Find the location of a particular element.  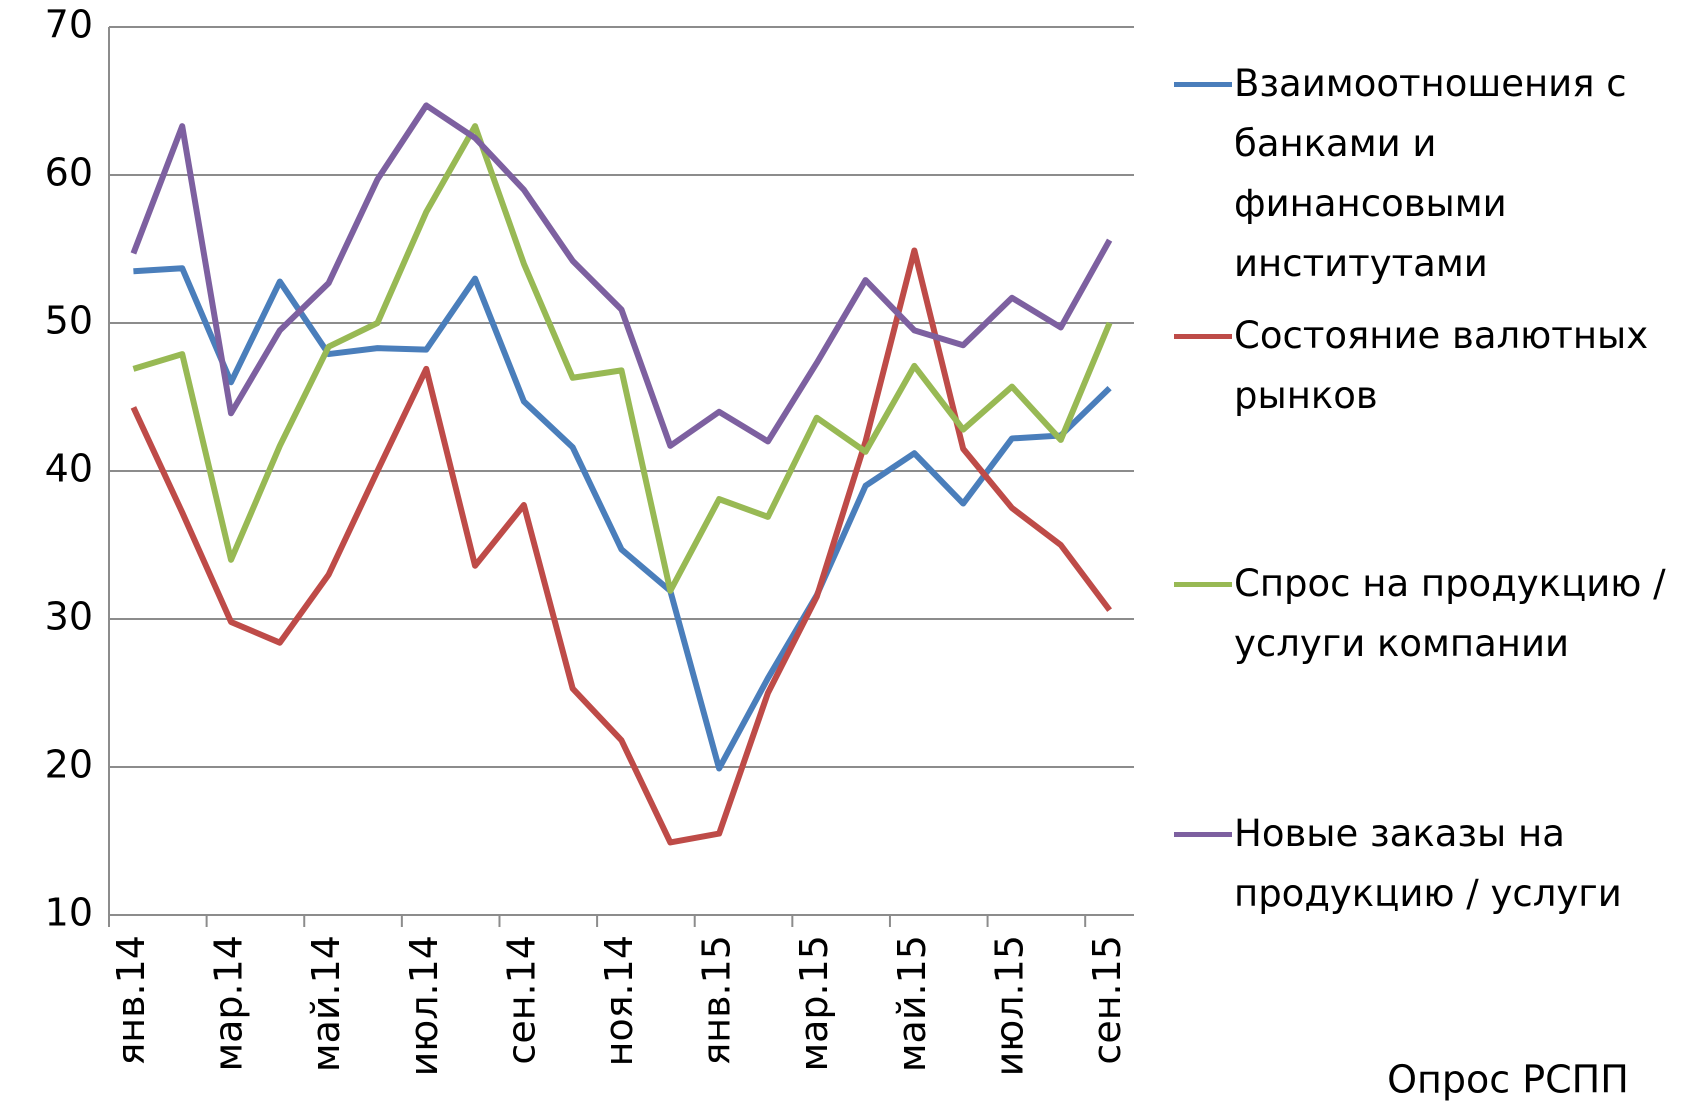

y-tick-label: 70 is located at coordinates (69, 25).